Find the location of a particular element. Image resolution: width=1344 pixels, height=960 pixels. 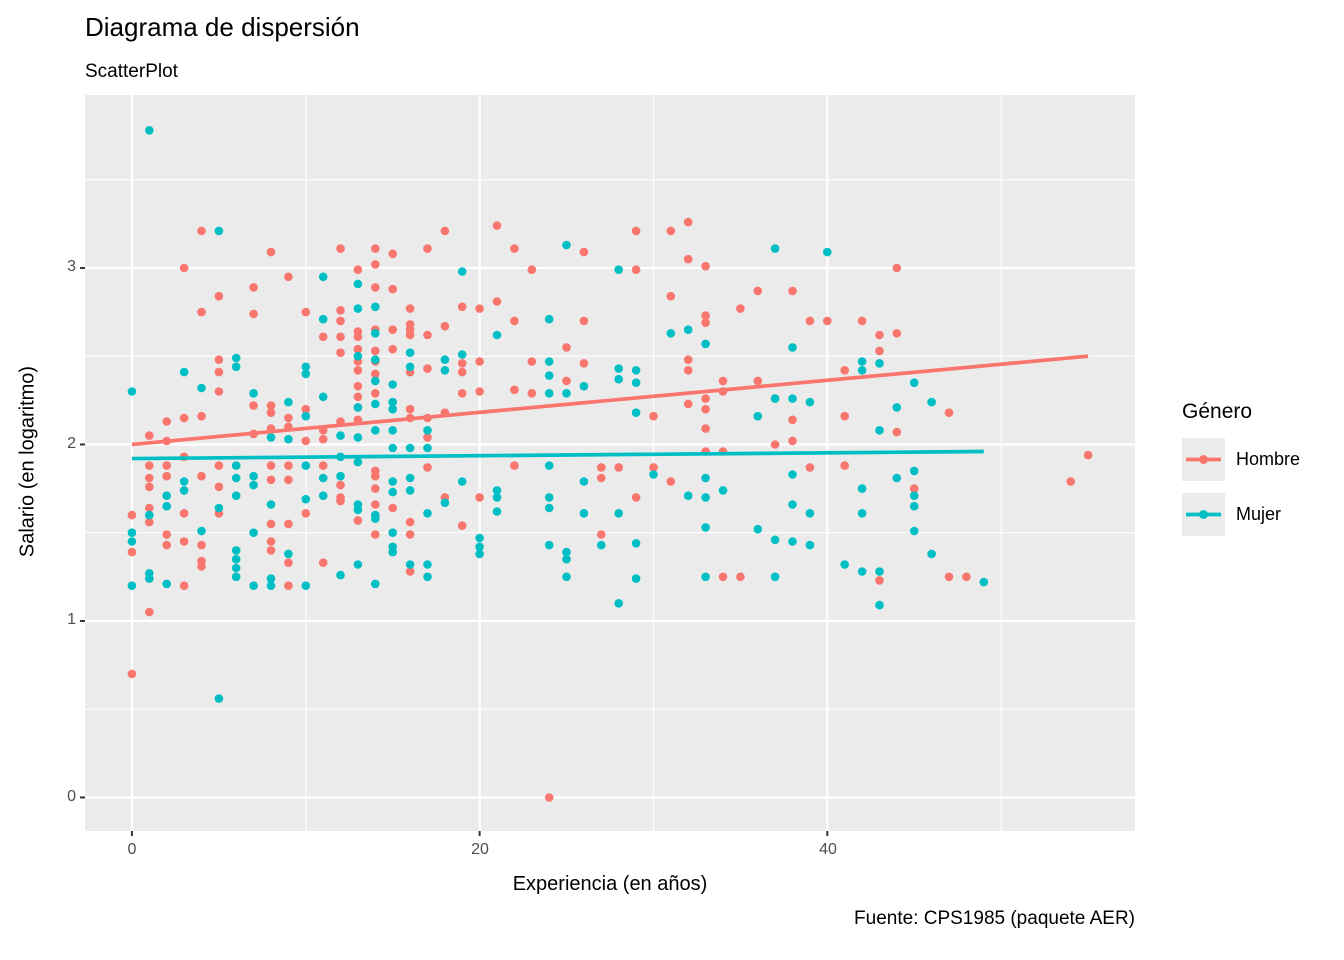

legend-label-hombre: Hombre is located at coordinates (1268, 459).